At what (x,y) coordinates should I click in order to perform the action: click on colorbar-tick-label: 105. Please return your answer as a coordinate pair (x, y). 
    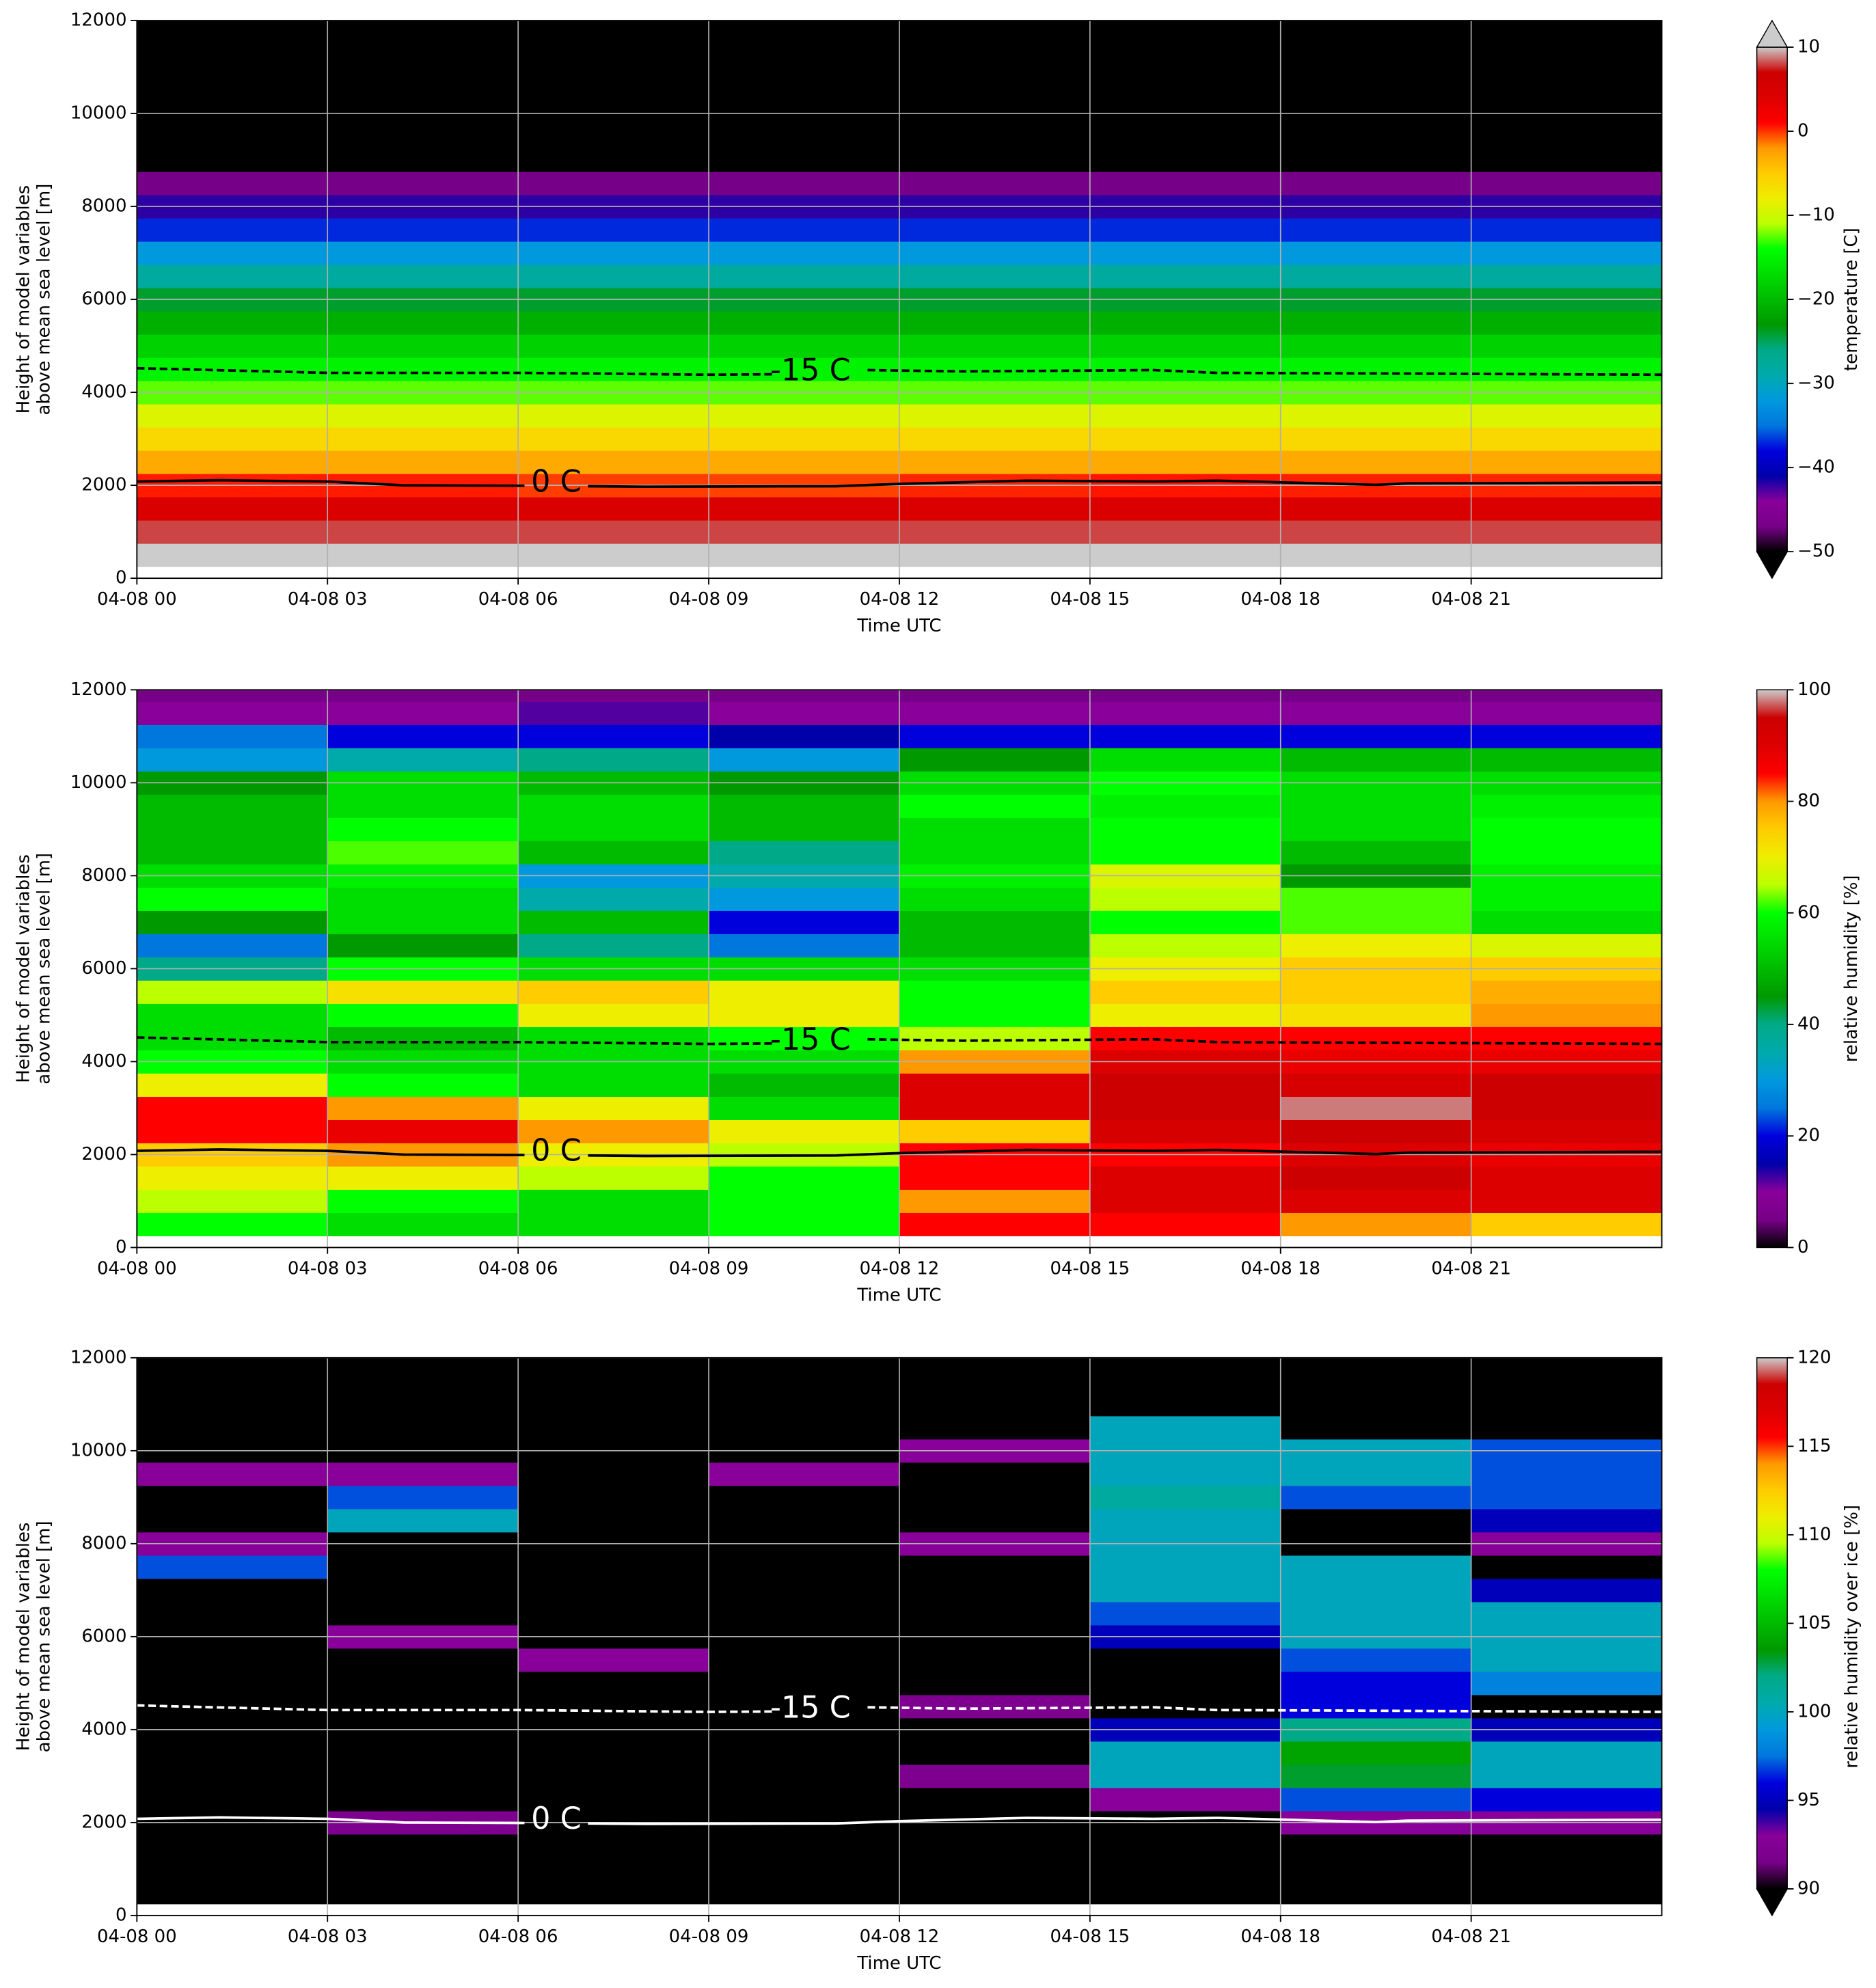
    Looking at the image, I should click on (1814, 1623).